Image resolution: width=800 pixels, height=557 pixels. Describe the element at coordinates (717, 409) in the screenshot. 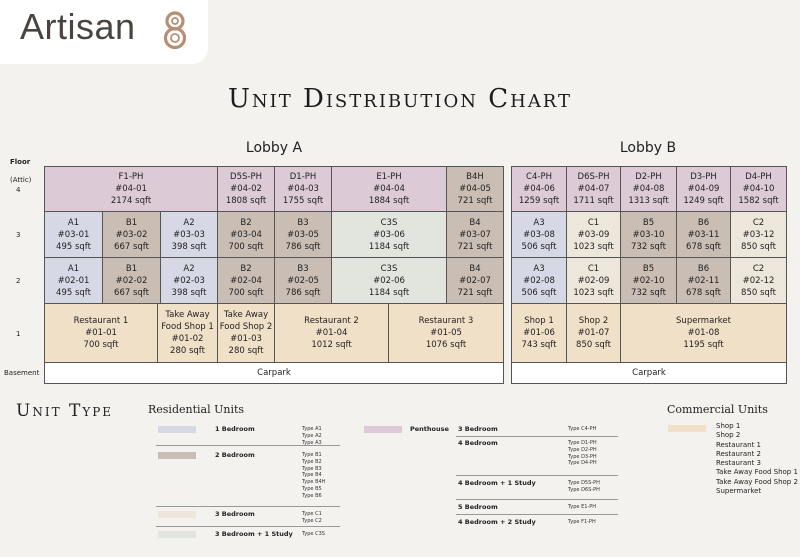

I see `commercial-title: Commercial Units` at that location.